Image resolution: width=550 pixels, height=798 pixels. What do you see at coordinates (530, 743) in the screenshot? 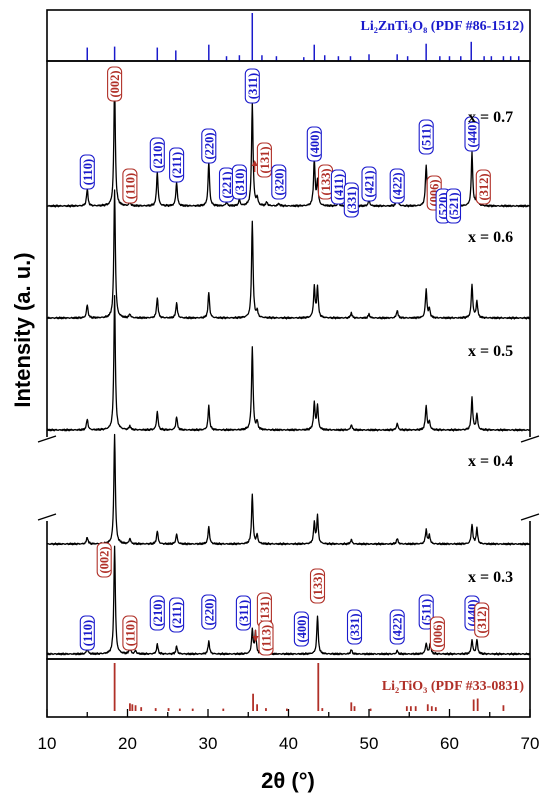
I see `x-tick-label: 70` at bounding box center [530, 743].